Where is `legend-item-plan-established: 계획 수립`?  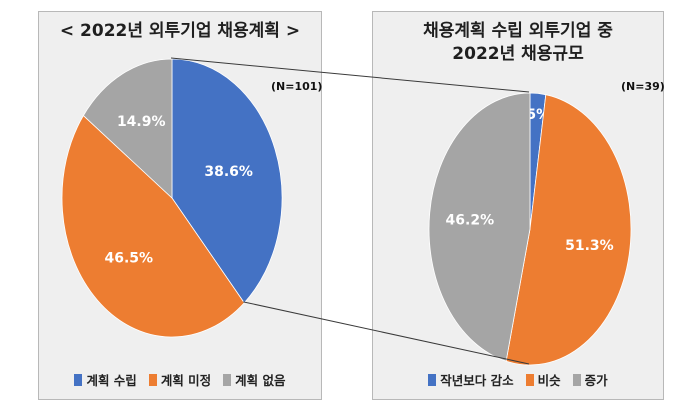 legend-item-plan-established: 계획 수립 is located at coordinates (105, 379).